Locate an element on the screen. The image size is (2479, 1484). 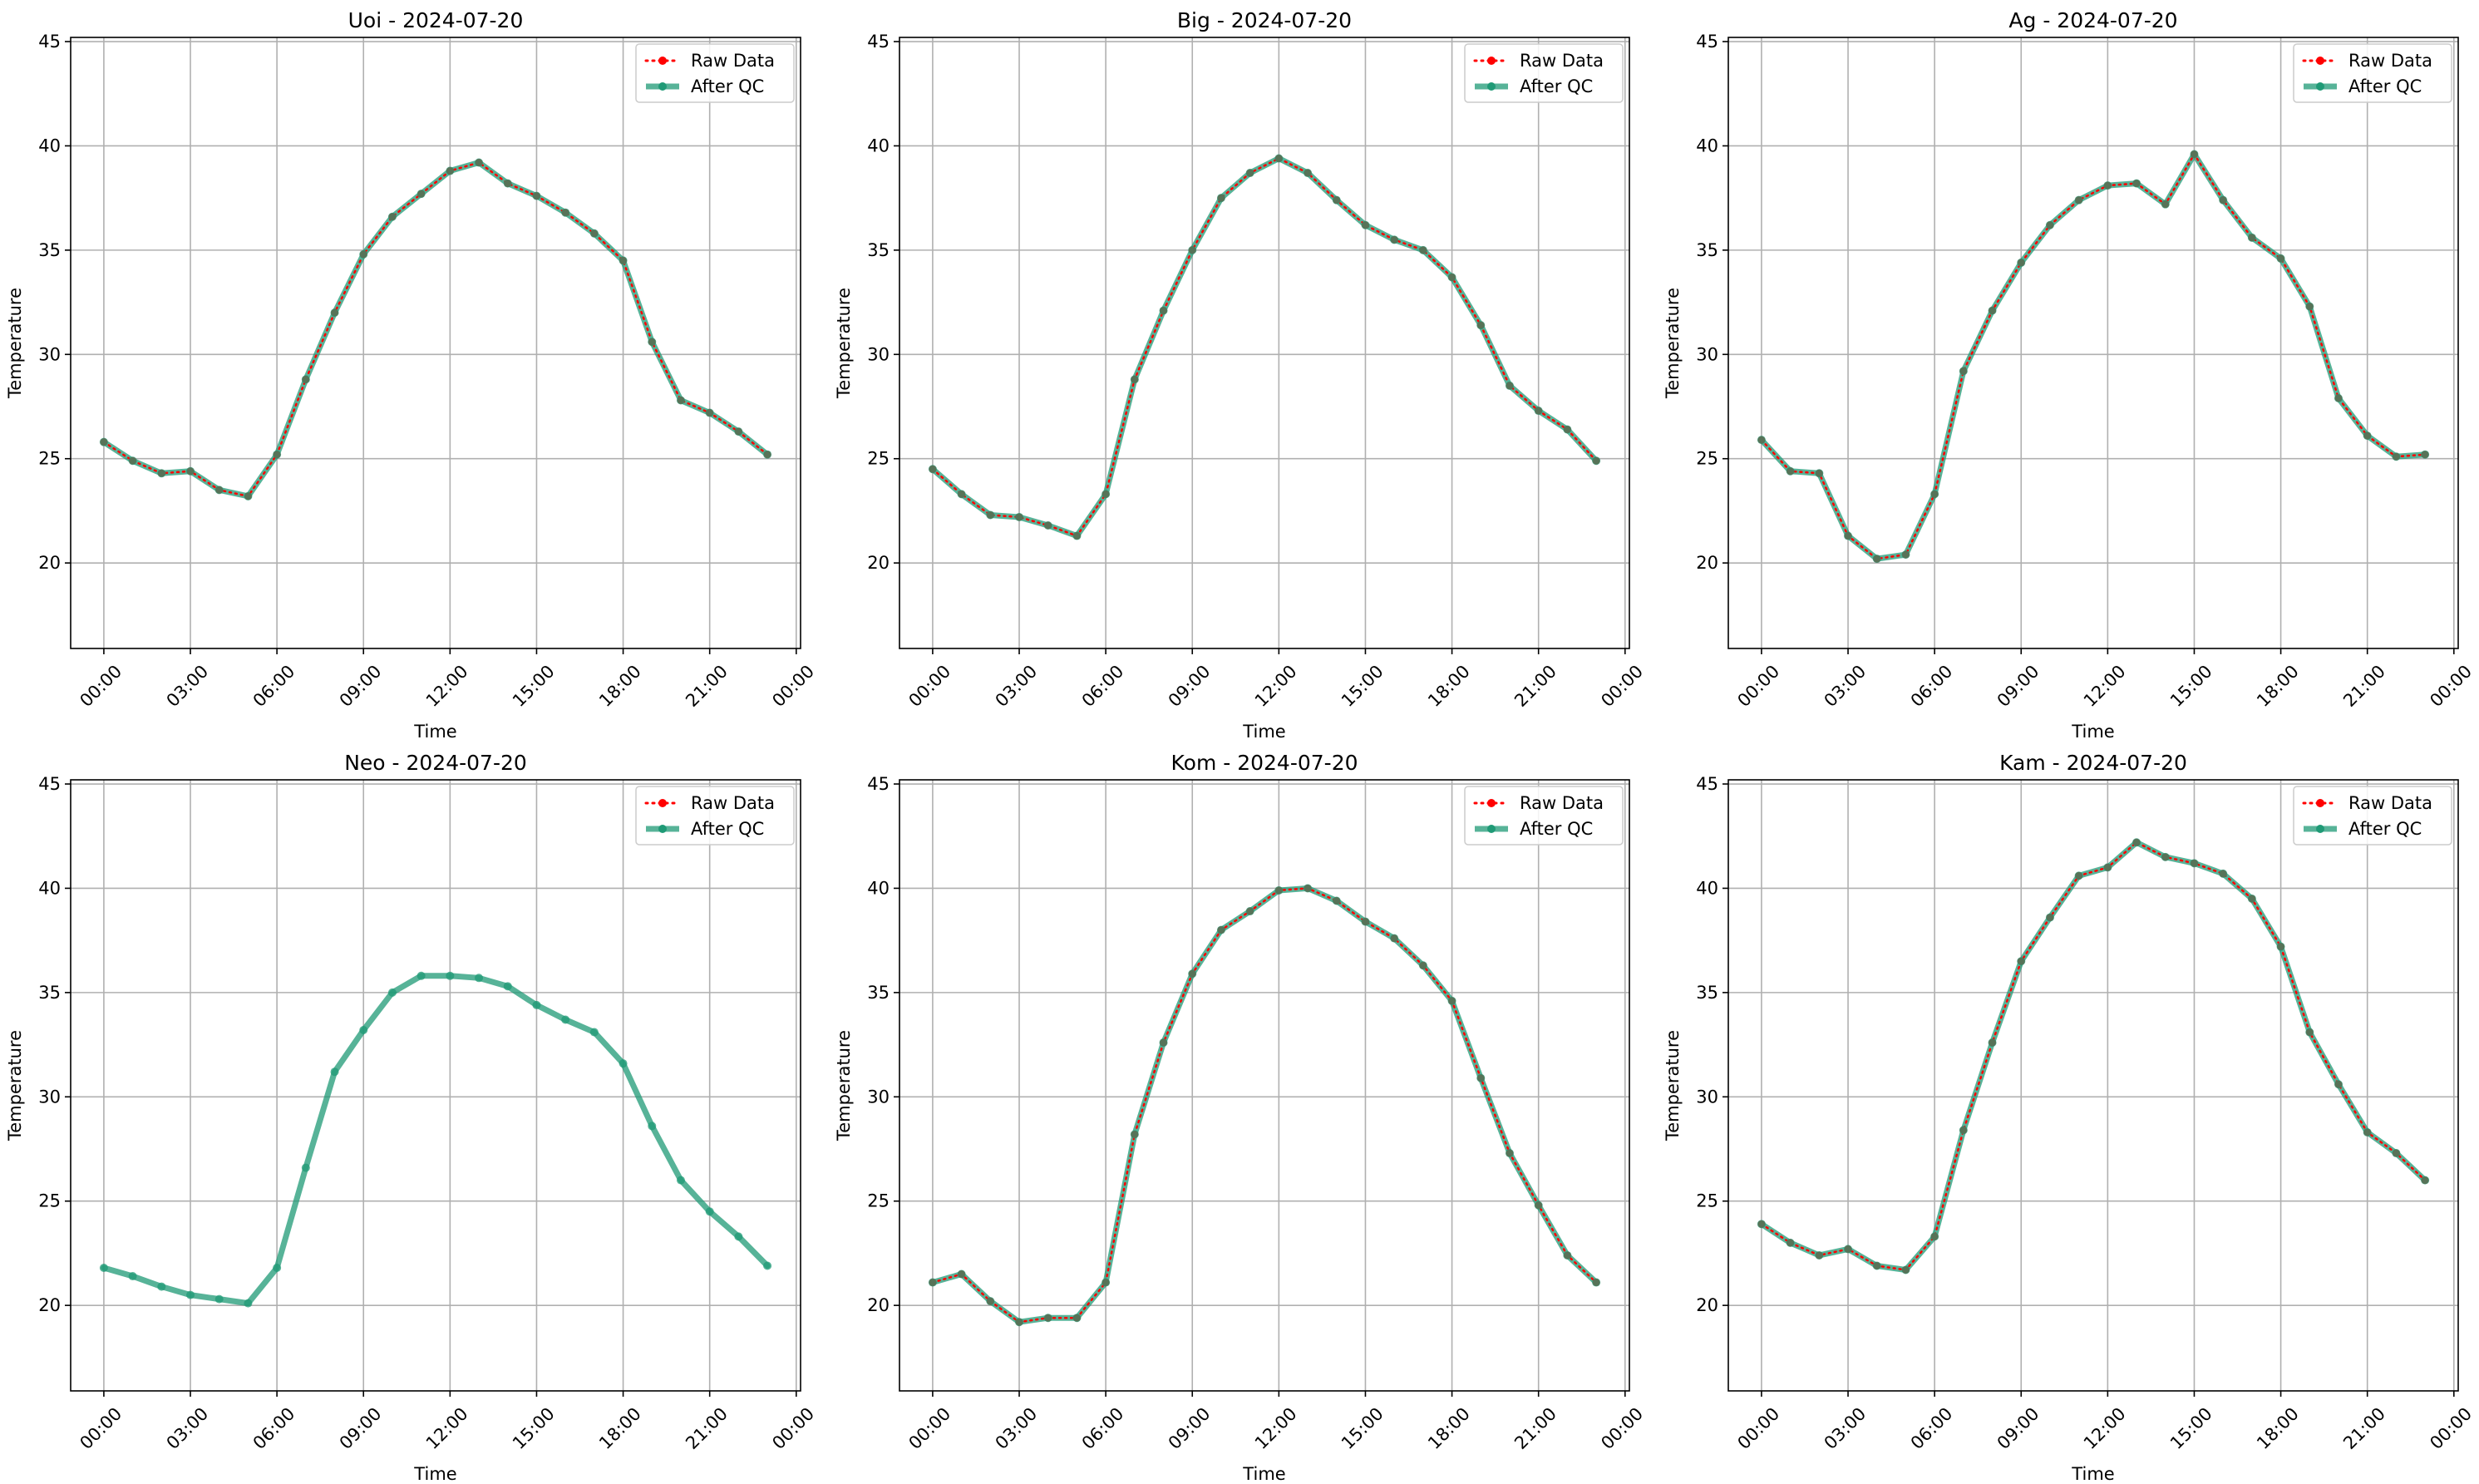
x-tick-label: 03:00 is located at coordinates (188, 1428).